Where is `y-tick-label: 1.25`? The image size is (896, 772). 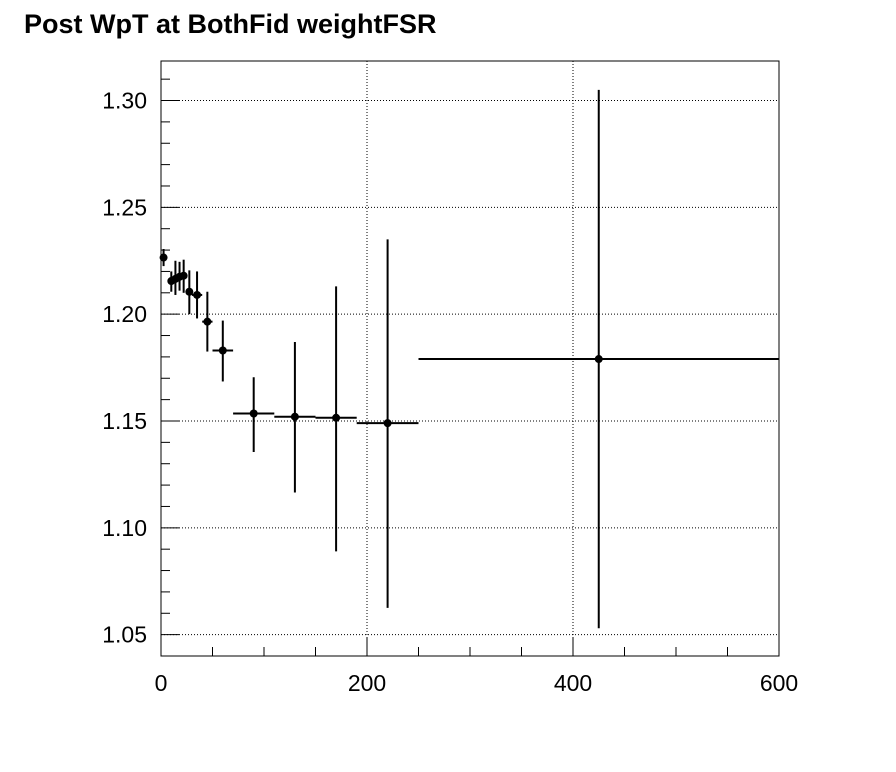
y-tick-label: 1.25 is located at coordinates (124, 207).